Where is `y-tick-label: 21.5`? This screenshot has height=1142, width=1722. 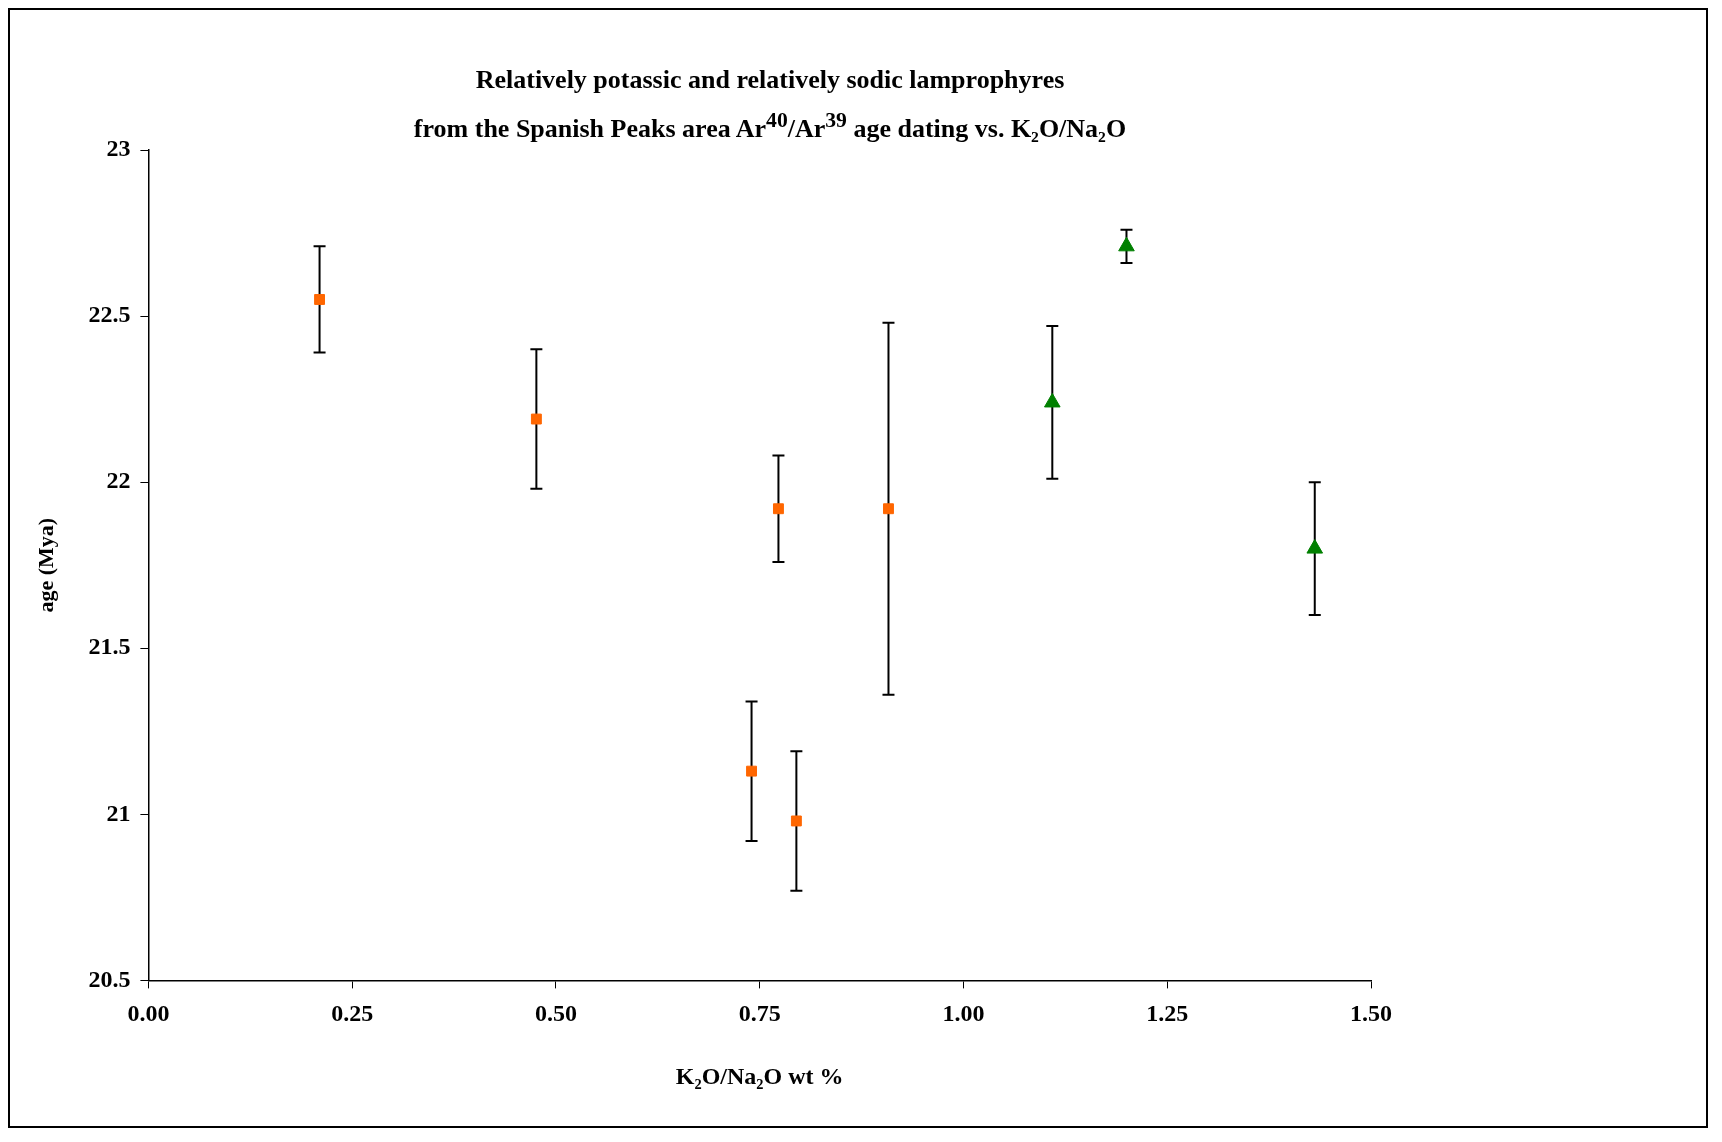
y-tick-label: 21.5 is located at coordinates (109, 646).